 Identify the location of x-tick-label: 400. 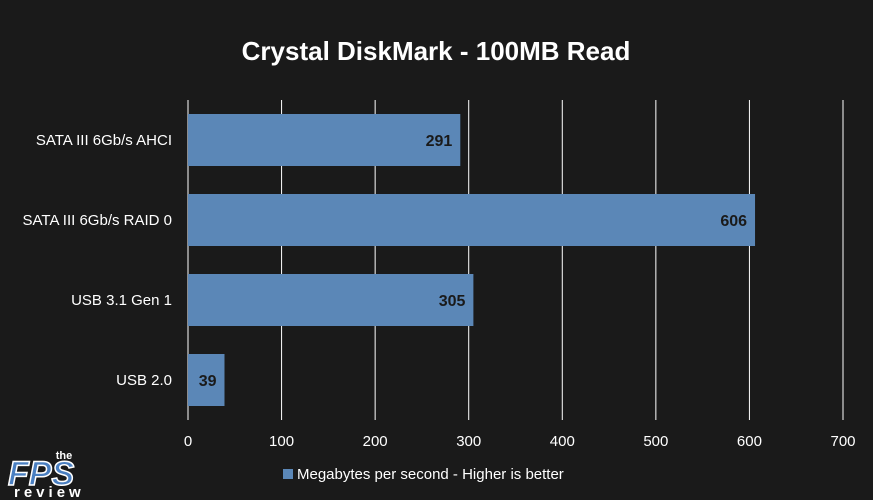
(562, 441).